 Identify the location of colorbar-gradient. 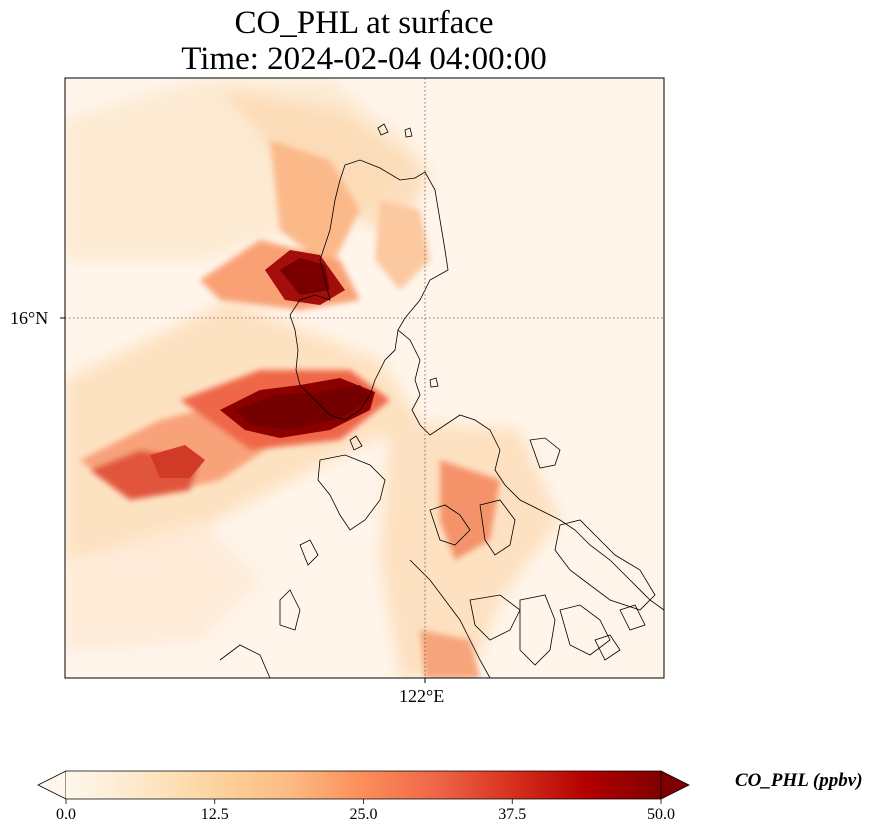
(363, 785).